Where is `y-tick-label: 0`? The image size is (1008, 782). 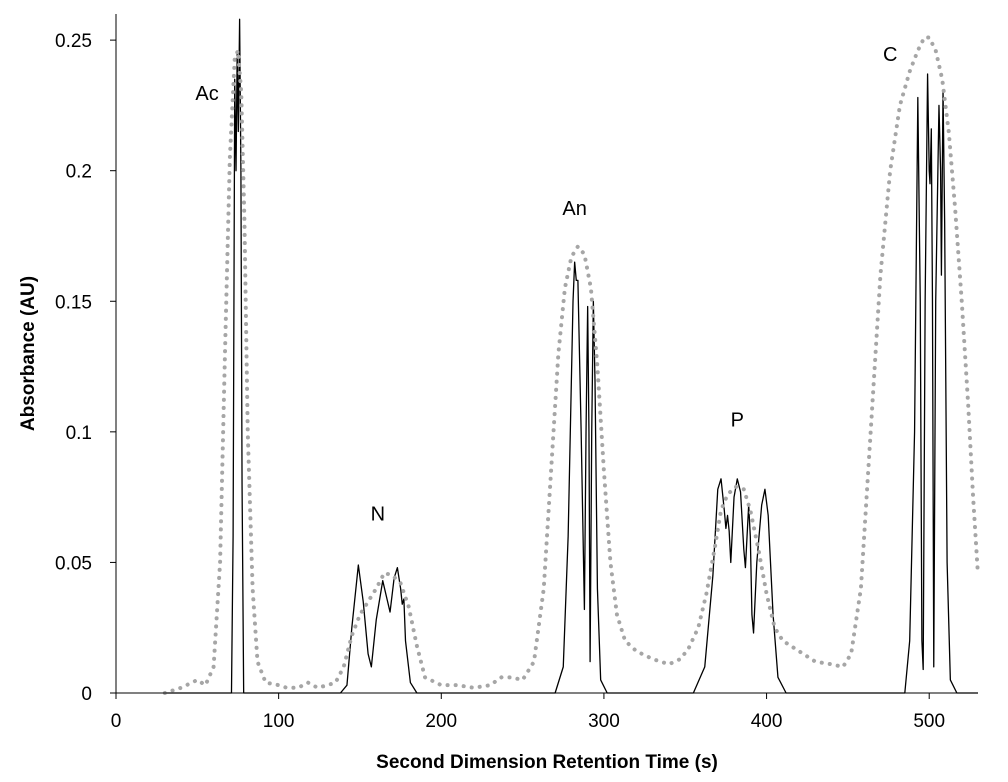
y-tick-label: 0 is located at coordinates (86, 694).